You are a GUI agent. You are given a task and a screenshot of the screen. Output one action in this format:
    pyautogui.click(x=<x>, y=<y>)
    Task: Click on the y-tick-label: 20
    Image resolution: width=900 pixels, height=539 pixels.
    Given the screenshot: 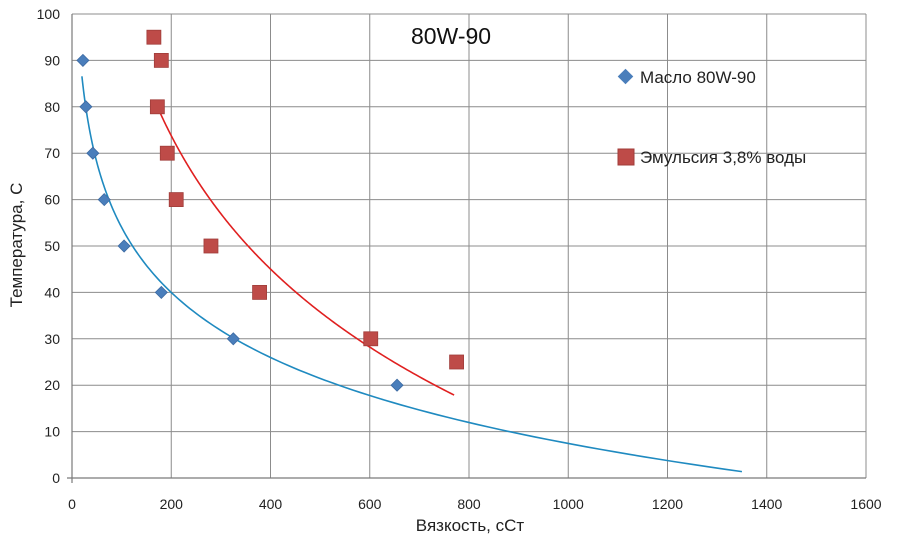 What is the action you would take?
    pyautogui.click(x=52, y=385)
    